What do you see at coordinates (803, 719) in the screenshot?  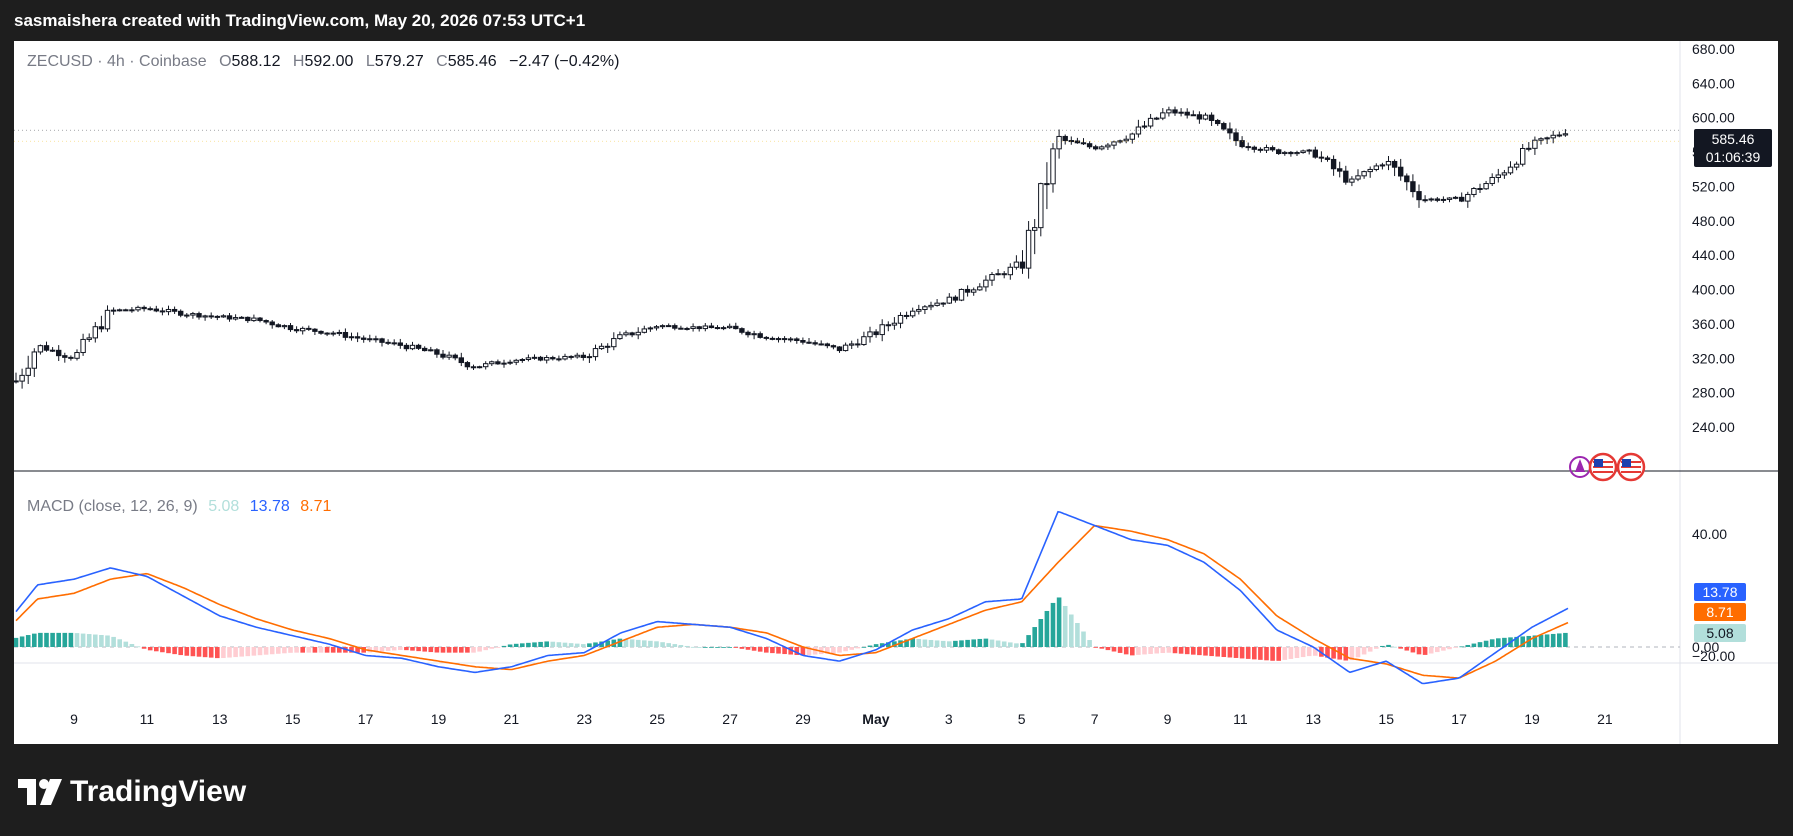 I see `time-axis-tick: 29` at bounding box center [803, 719].